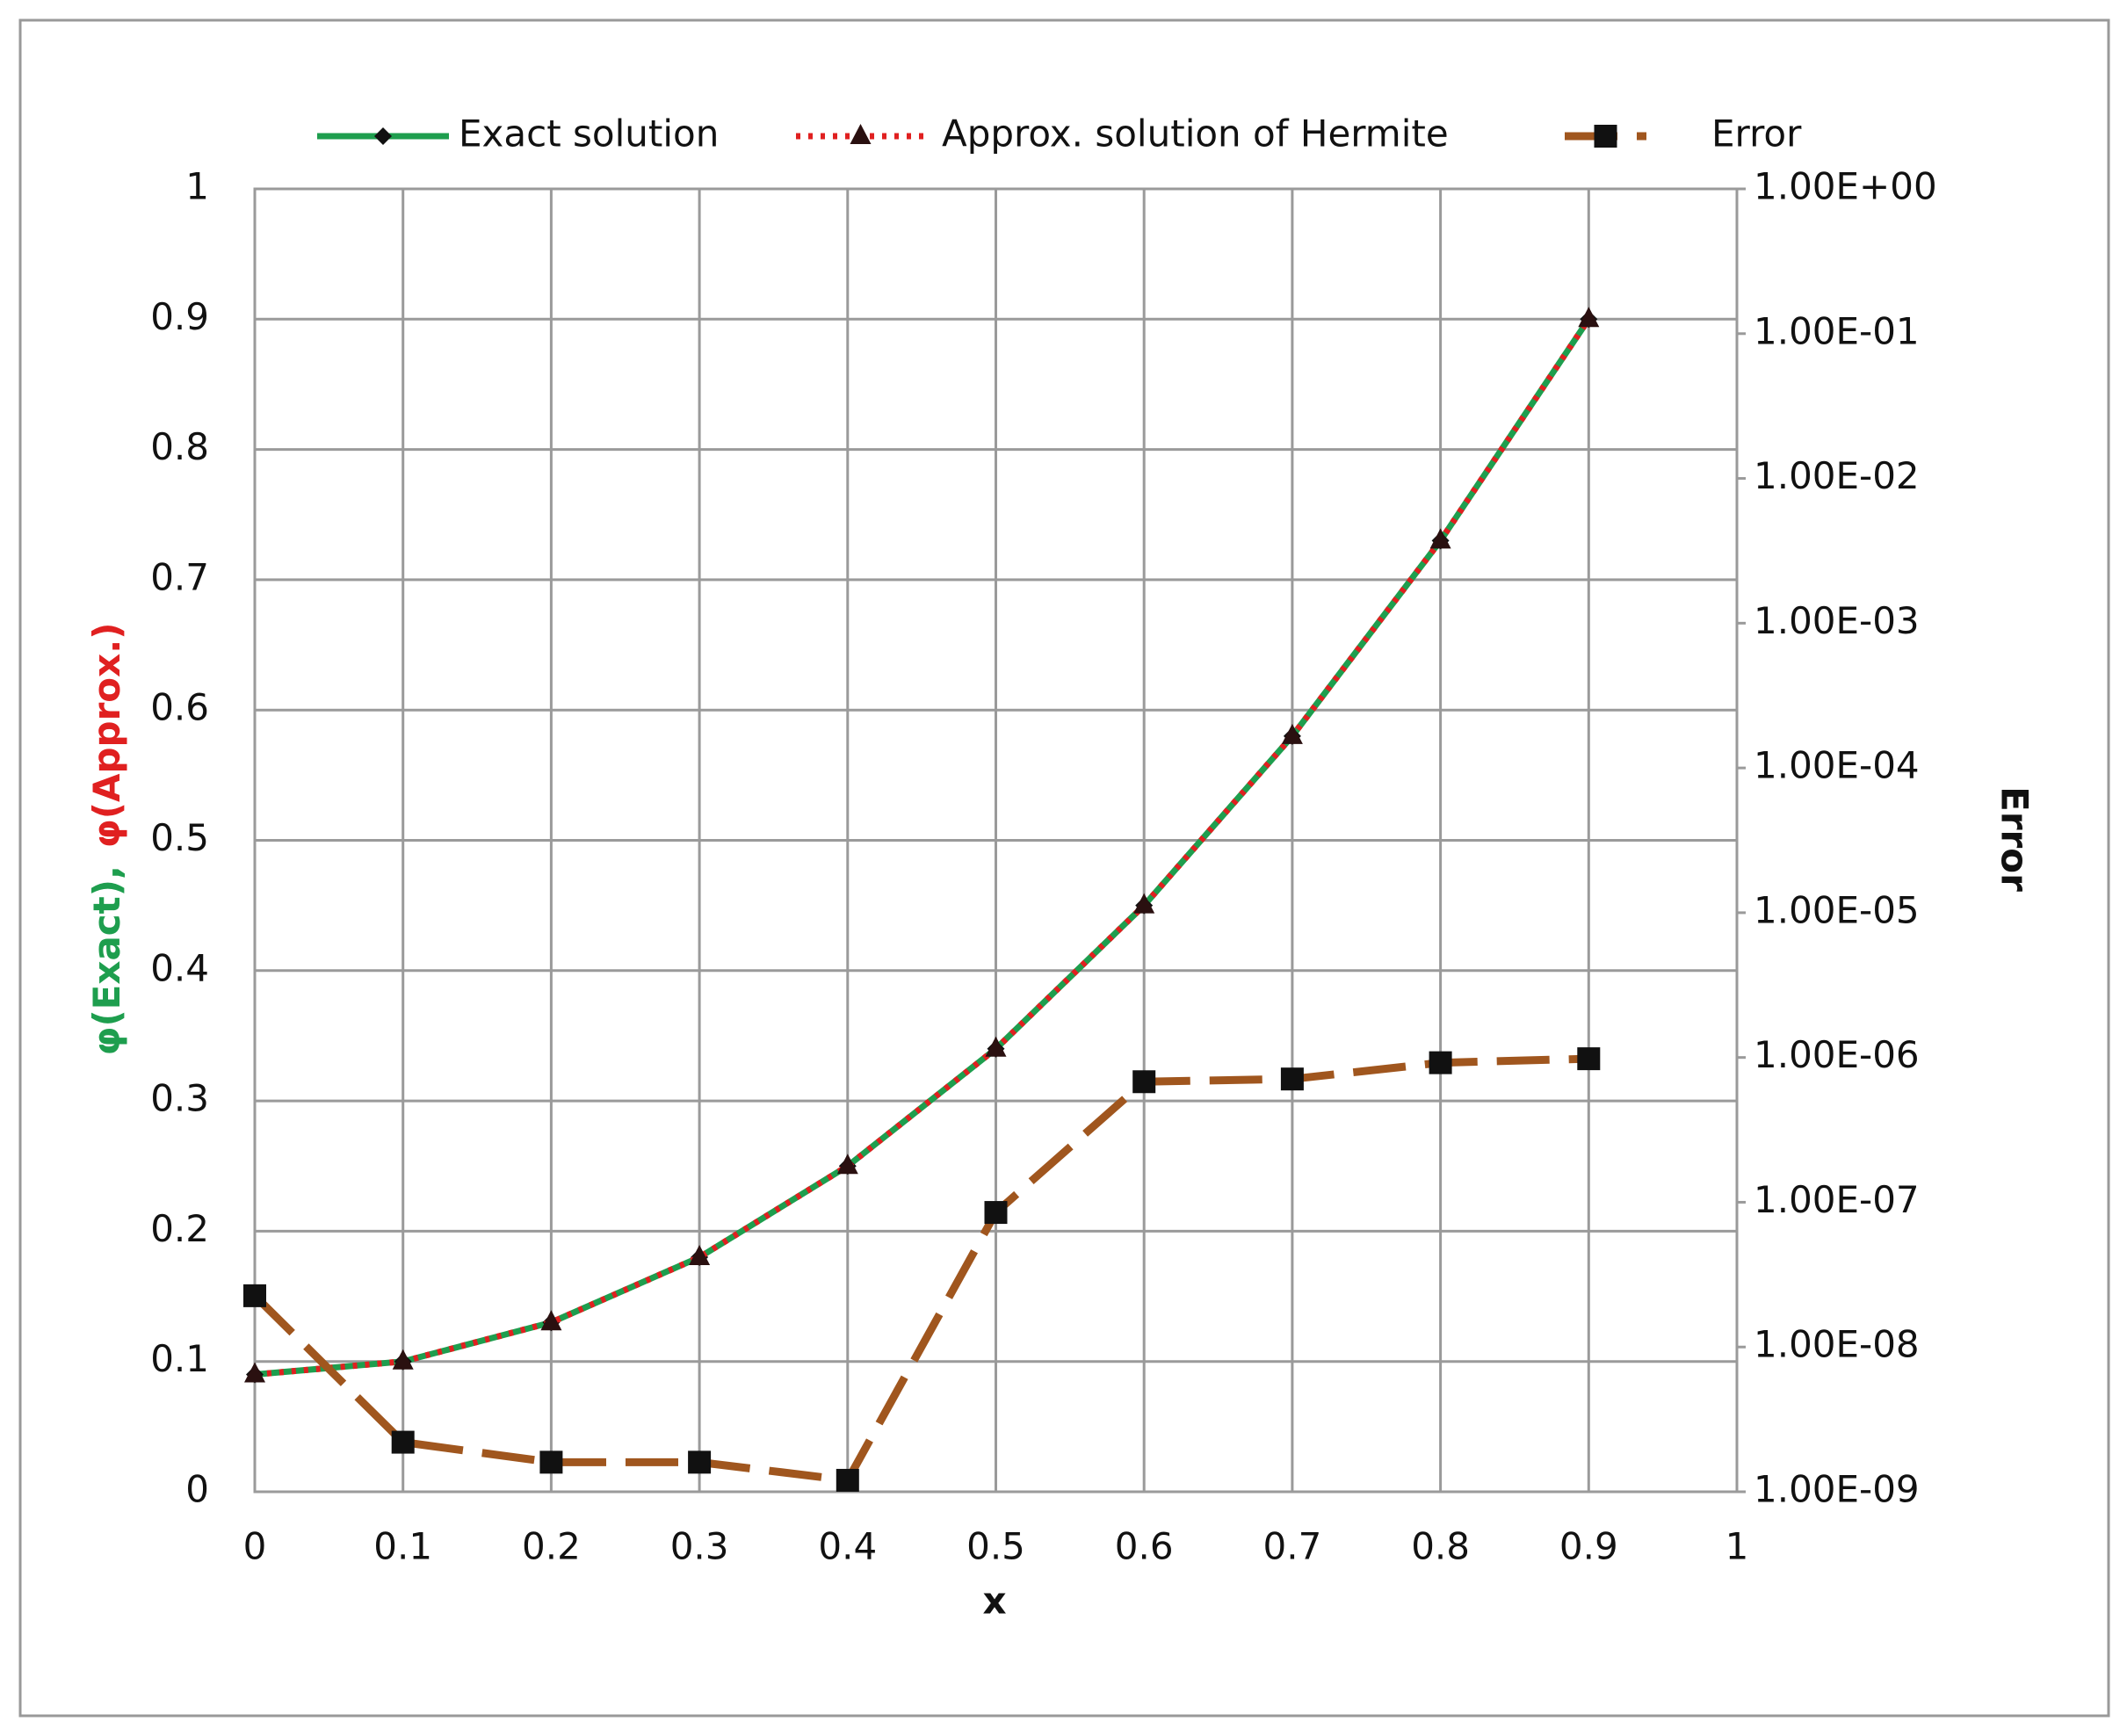 Image resolution: width=2127 pixels, height=1736 pixels. What do you see at coordinates (179, 1228) in the screenshot?
I see `y-tick-label: 0.2` at bounding box center [179, 1228].